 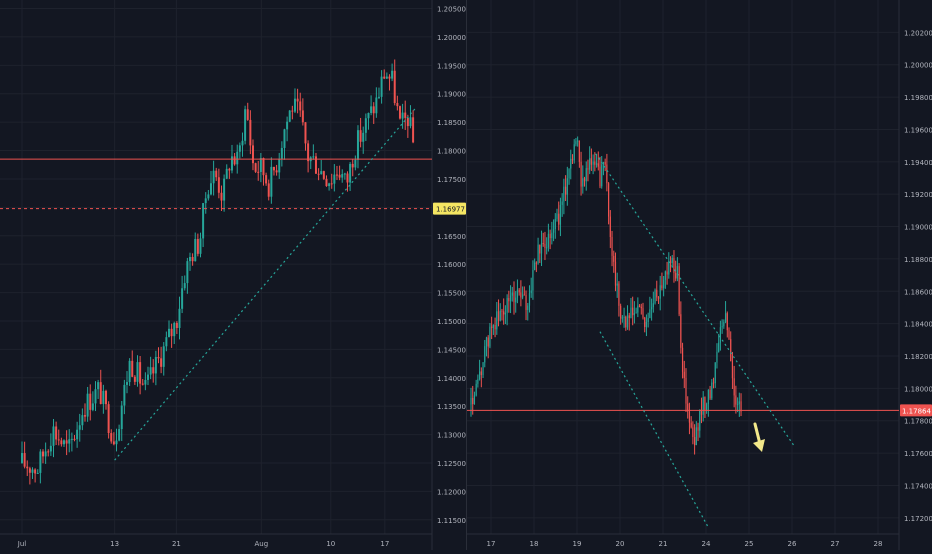 I want to click on left-y-tick-2: 1.19500, so click(x=451, y=66).